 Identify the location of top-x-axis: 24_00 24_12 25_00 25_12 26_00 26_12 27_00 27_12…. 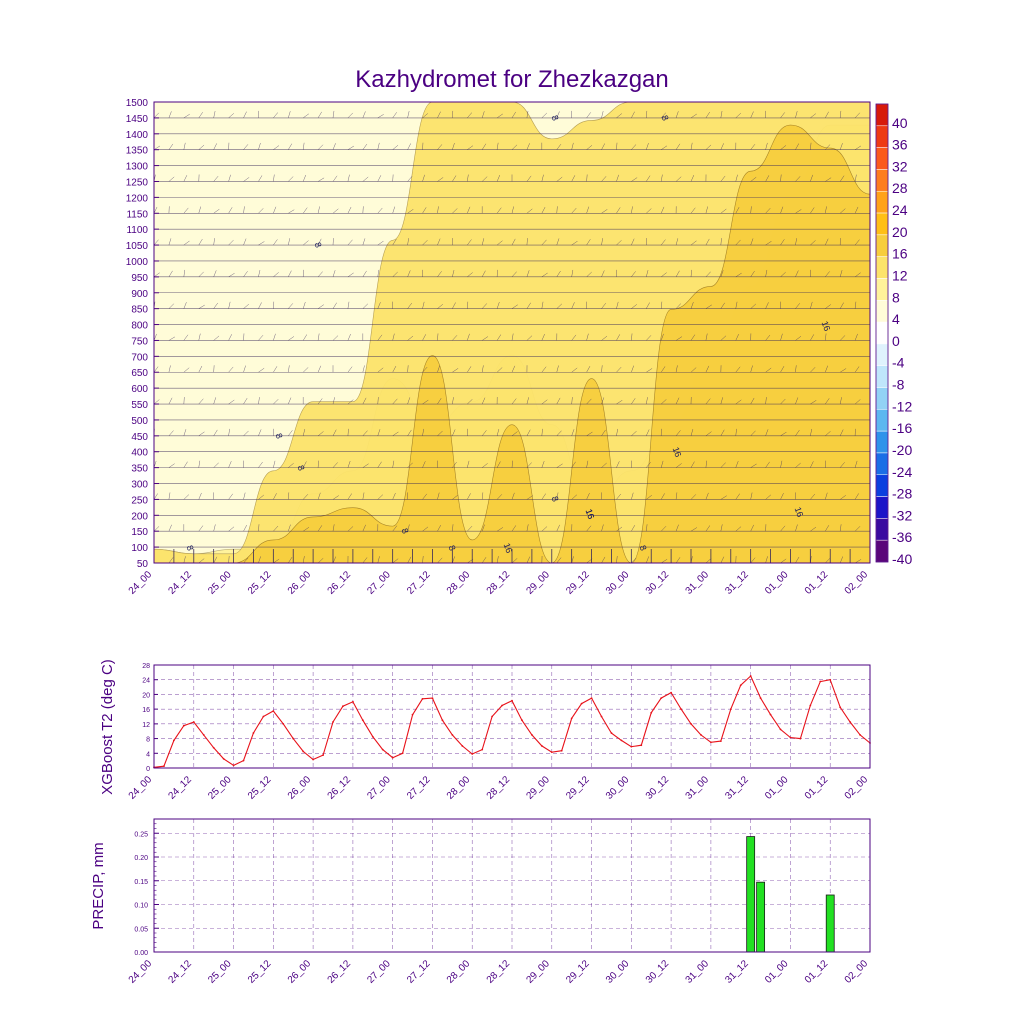
(499, 583).